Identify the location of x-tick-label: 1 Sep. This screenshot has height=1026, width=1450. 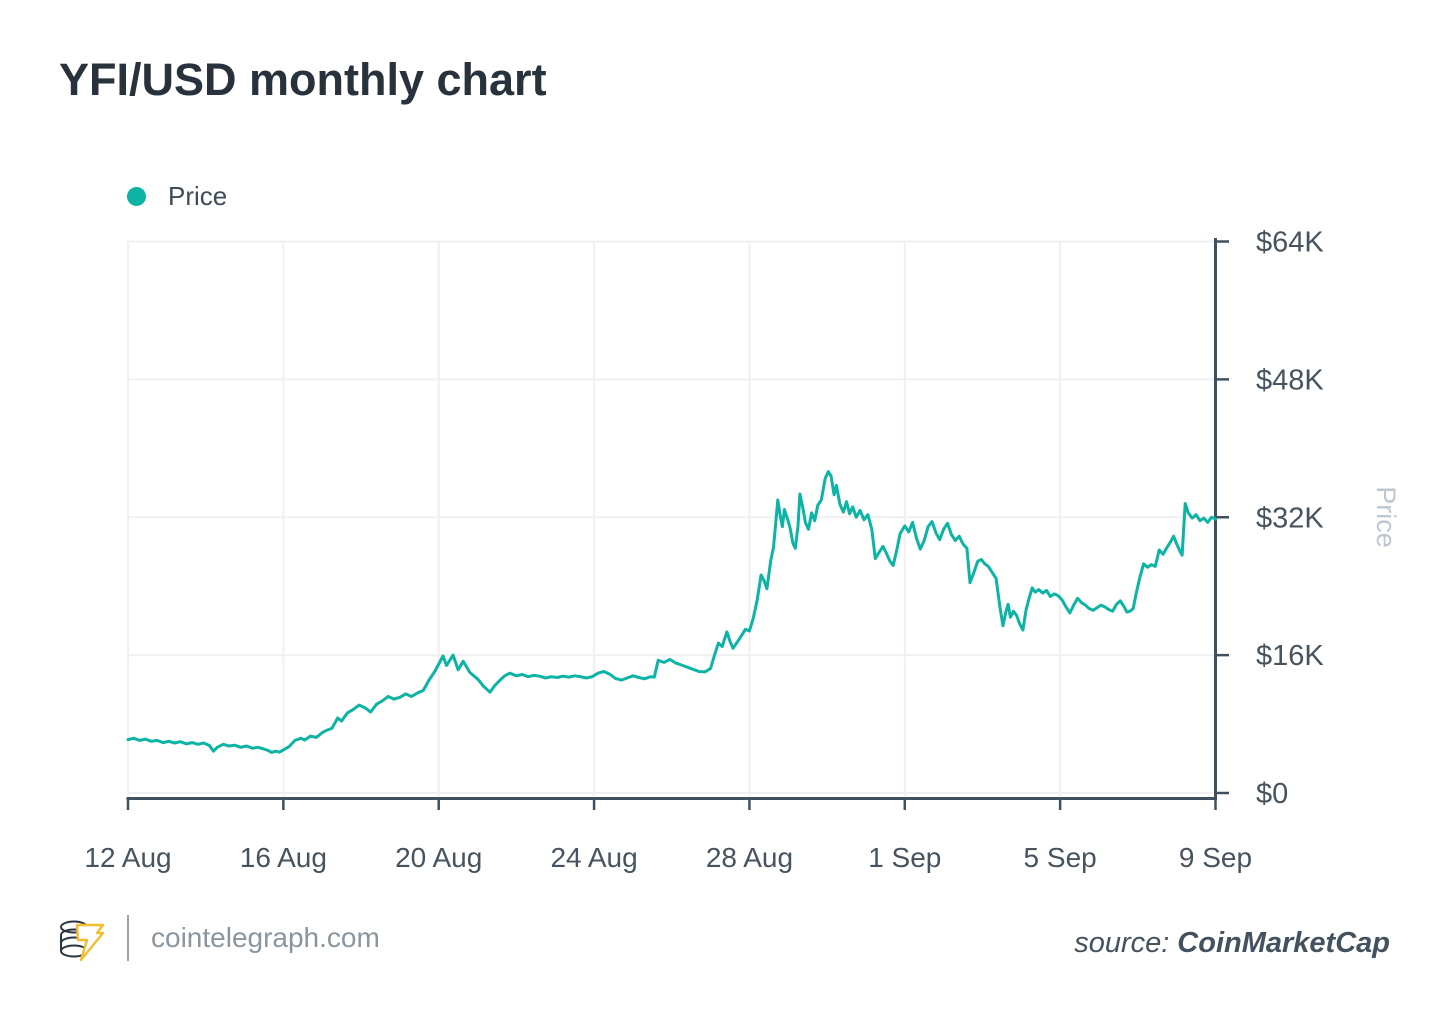
(904, 857).